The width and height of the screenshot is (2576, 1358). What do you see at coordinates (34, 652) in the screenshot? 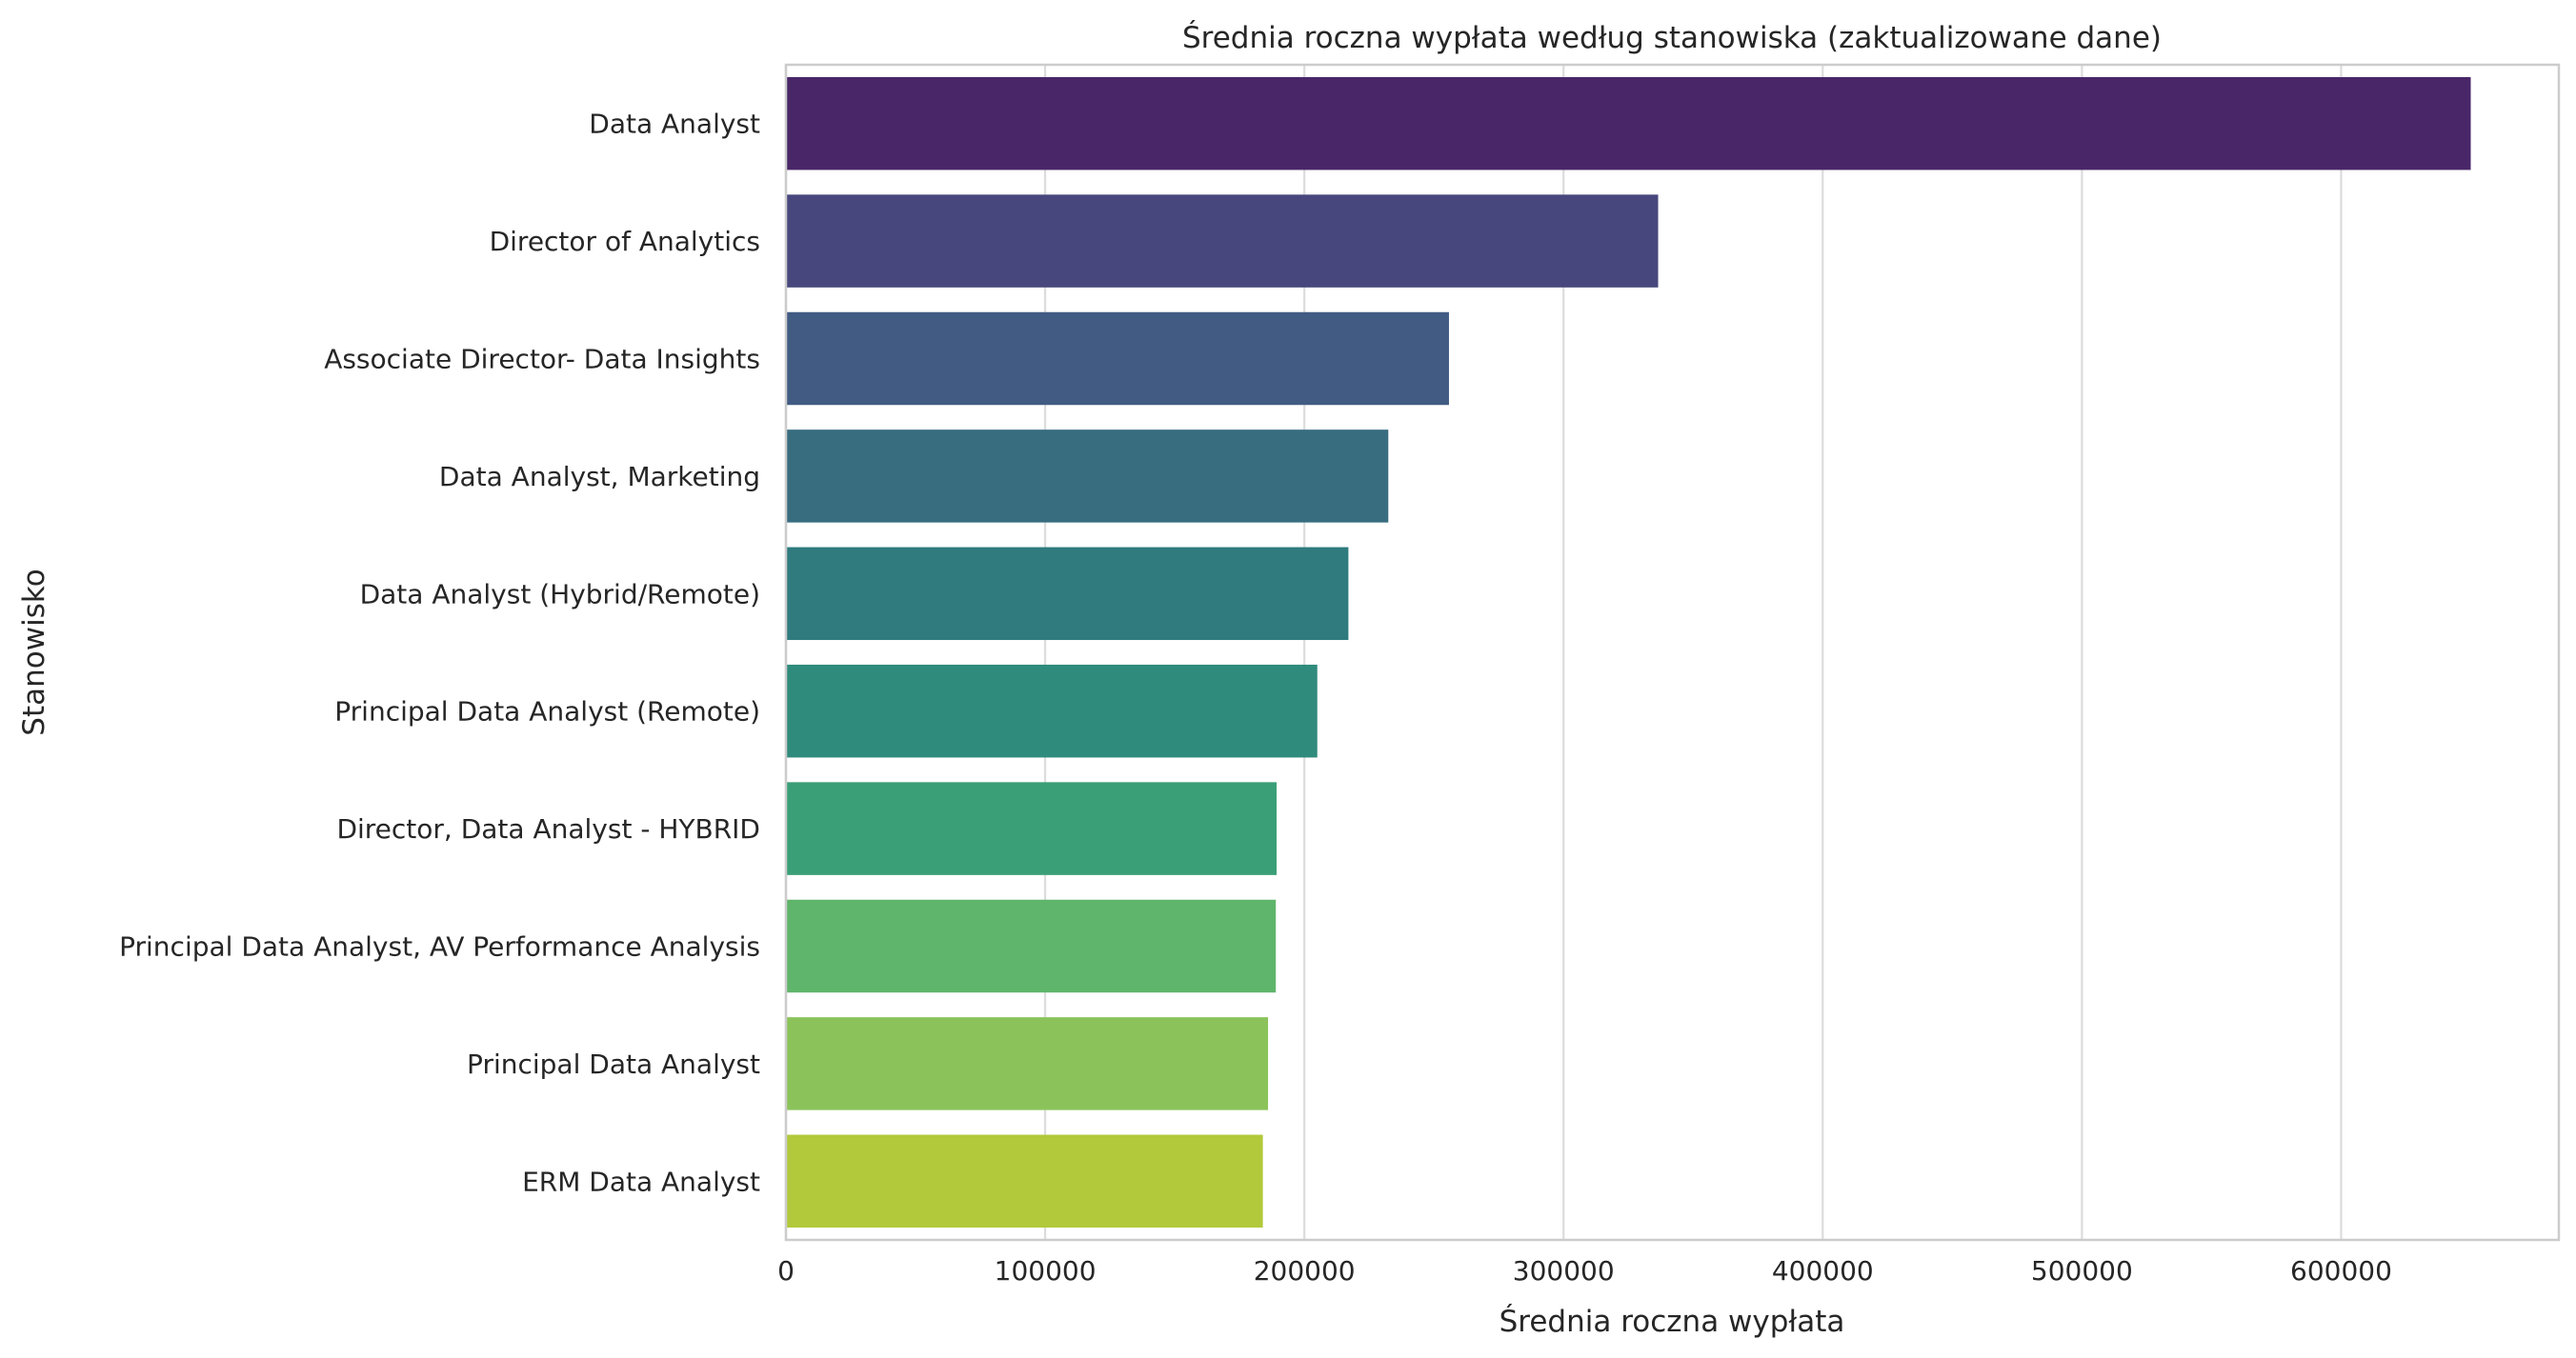
I see `y-axis-label: Stanowisko` at bounding box center [34, 652].